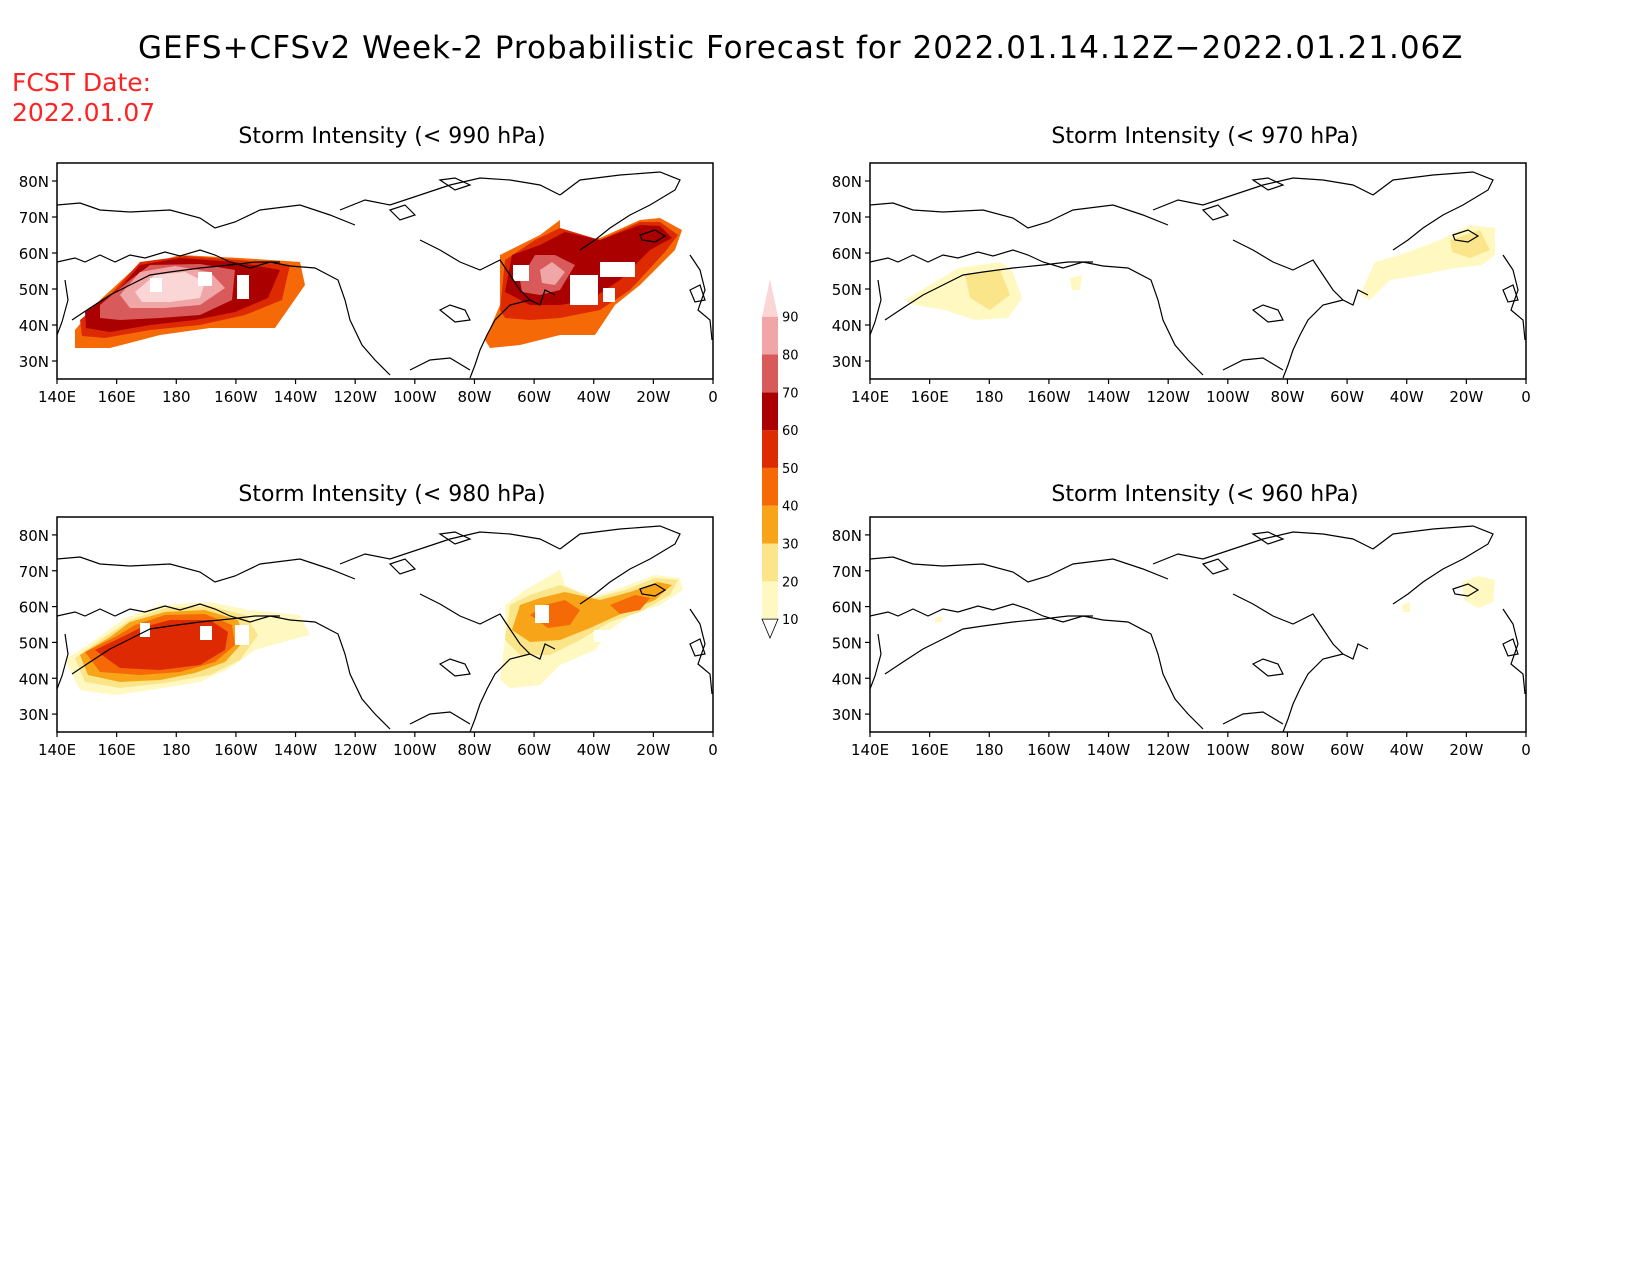  What do you see at coordinates (790, 507) in the screenshot?
I see `colorbar-label: 40` at bounding box center [790, 507].